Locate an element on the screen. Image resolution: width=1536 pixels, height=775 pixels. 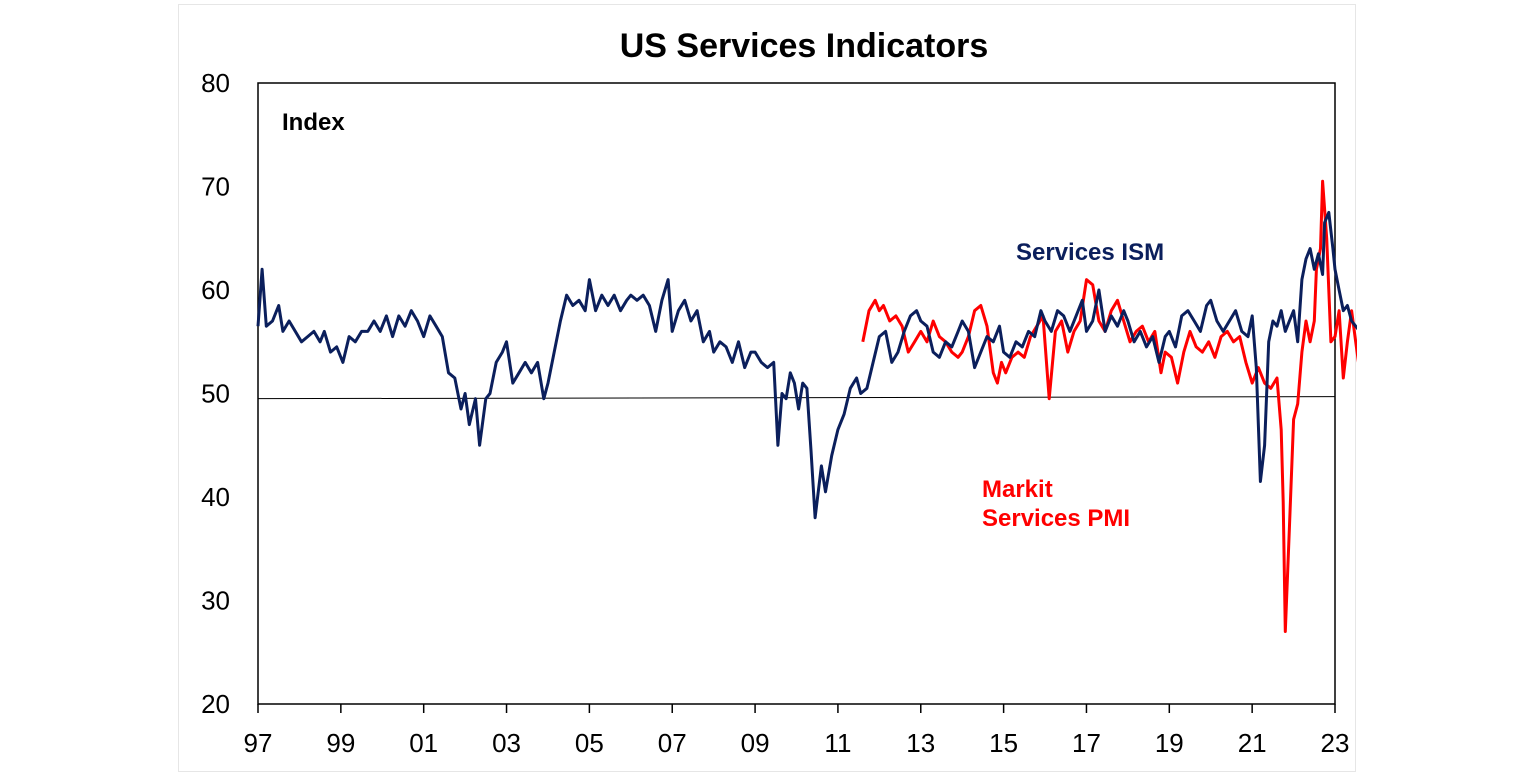
series-label-line: Services PMI is located at coordinates (1056, 518).